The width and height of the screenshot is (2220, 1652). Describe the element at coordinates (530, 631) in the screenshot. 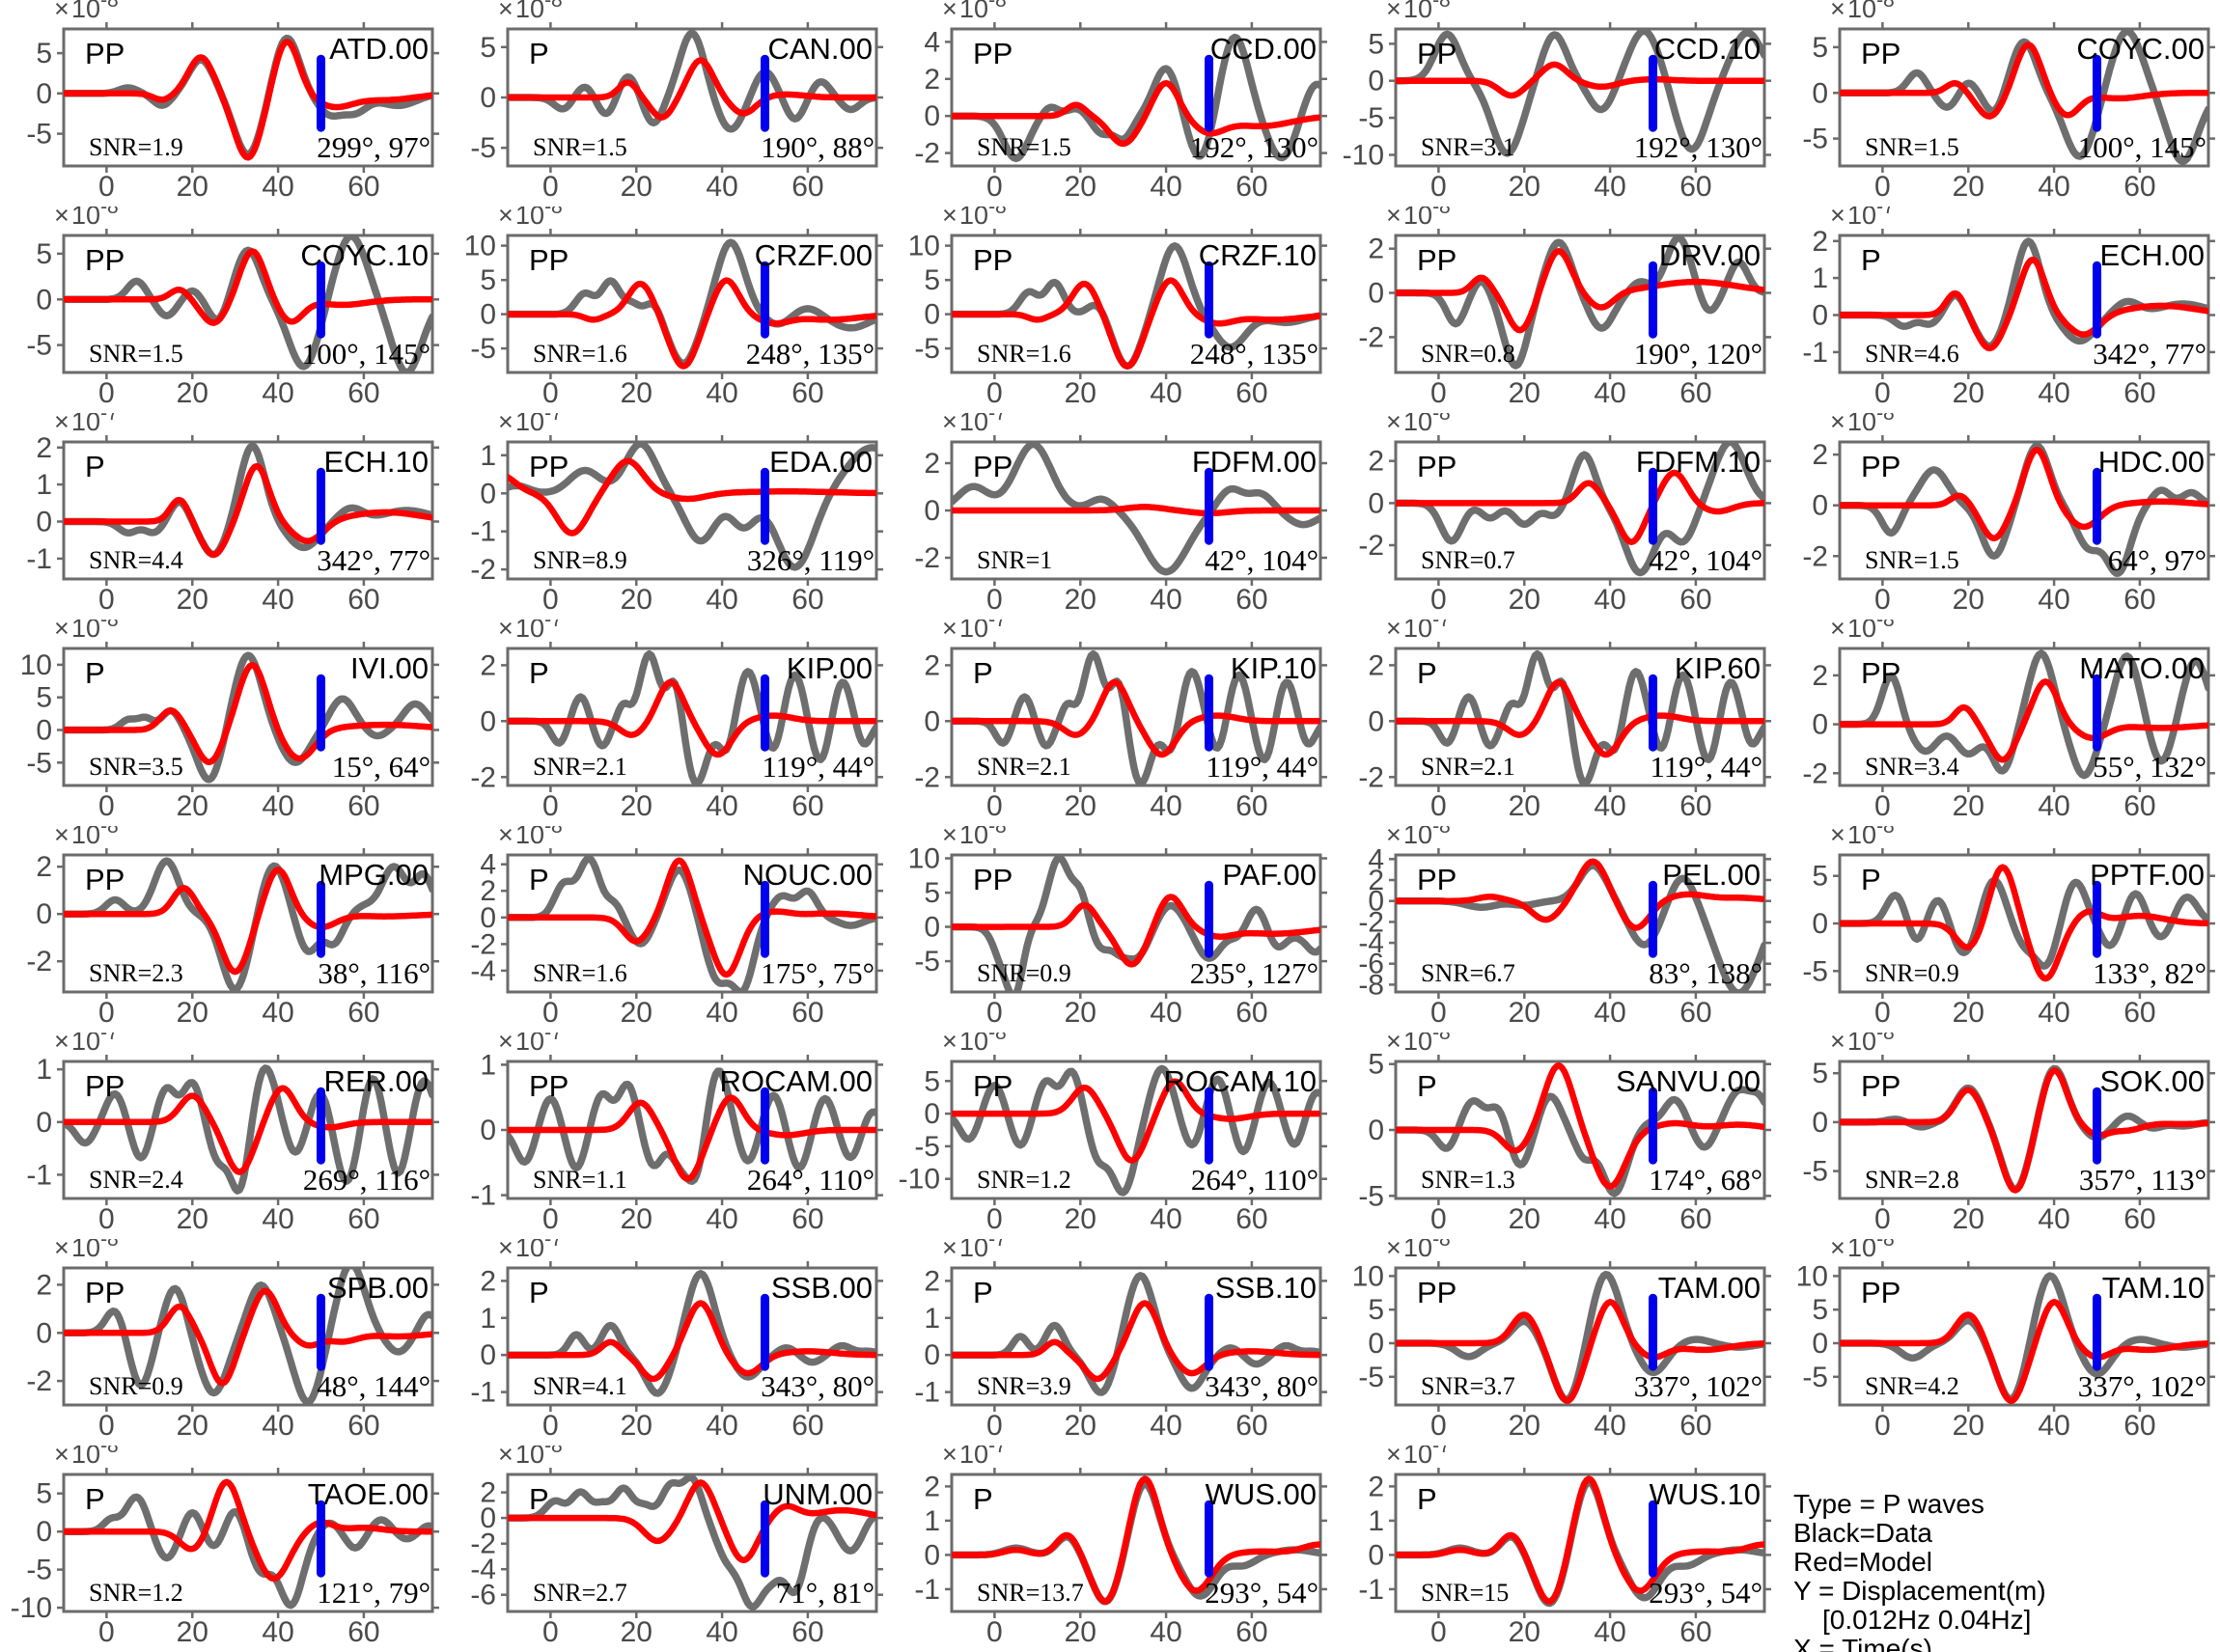

I see `y-exponent: × 10-7` at that location.